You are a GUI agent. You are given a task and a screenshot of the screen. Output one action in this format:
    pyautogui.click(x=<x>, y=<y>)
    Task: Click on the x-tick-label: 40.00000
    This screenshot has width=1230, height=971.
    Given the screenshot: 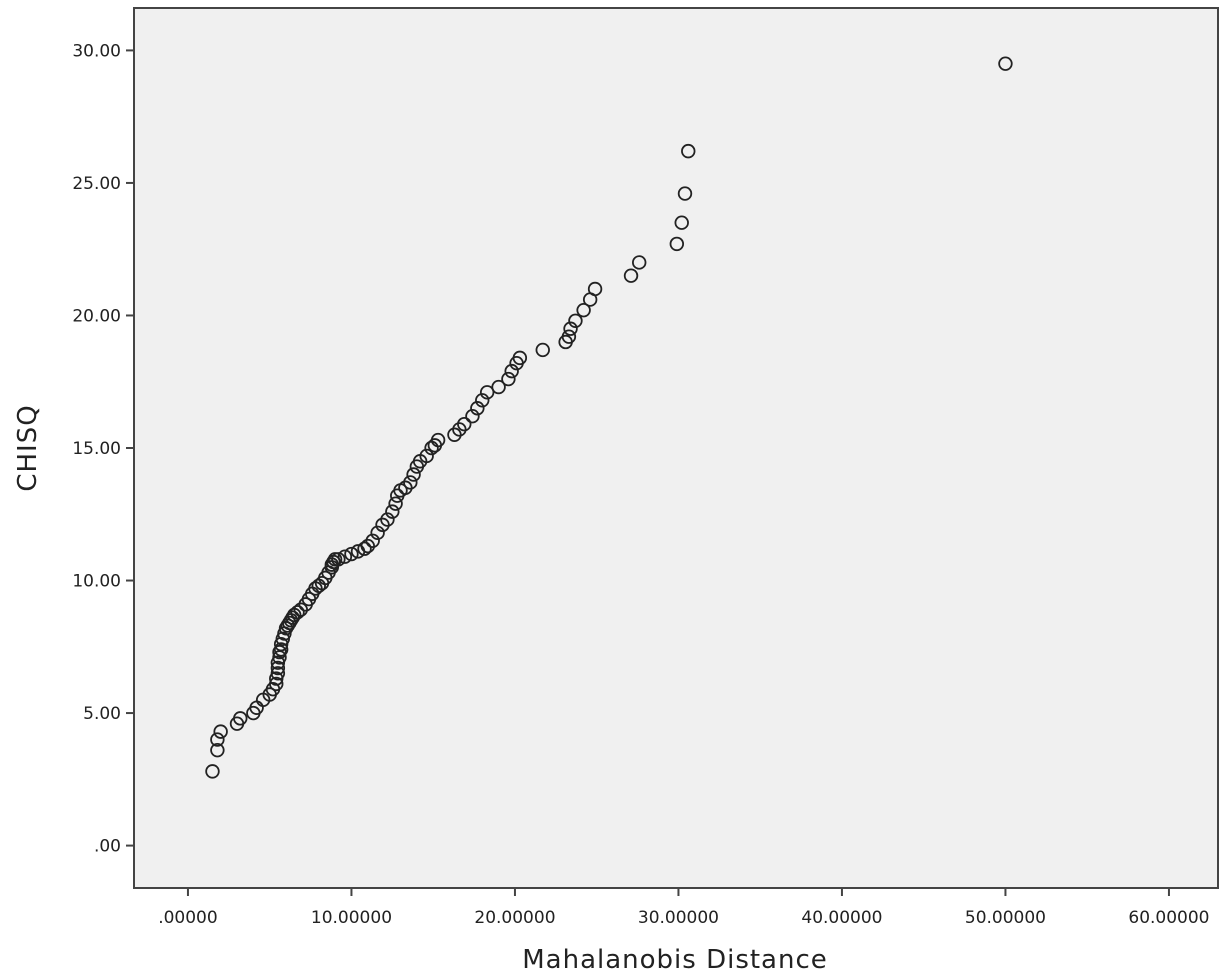 What is the action you would take?
    pyautogui.click(x=841, y=918)
    